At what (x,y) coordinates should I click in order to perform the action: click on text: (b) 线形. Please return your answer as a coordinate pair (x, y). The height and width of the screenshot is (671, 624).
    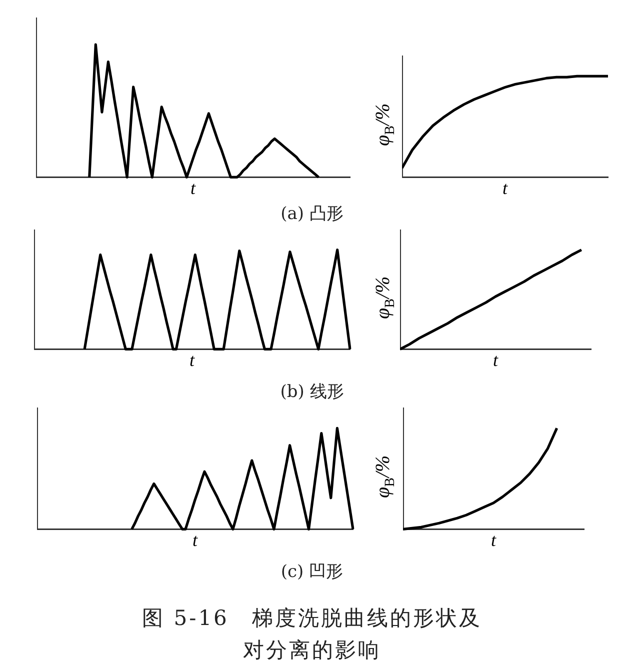
    Looking at the image, I should click on (312, 392).